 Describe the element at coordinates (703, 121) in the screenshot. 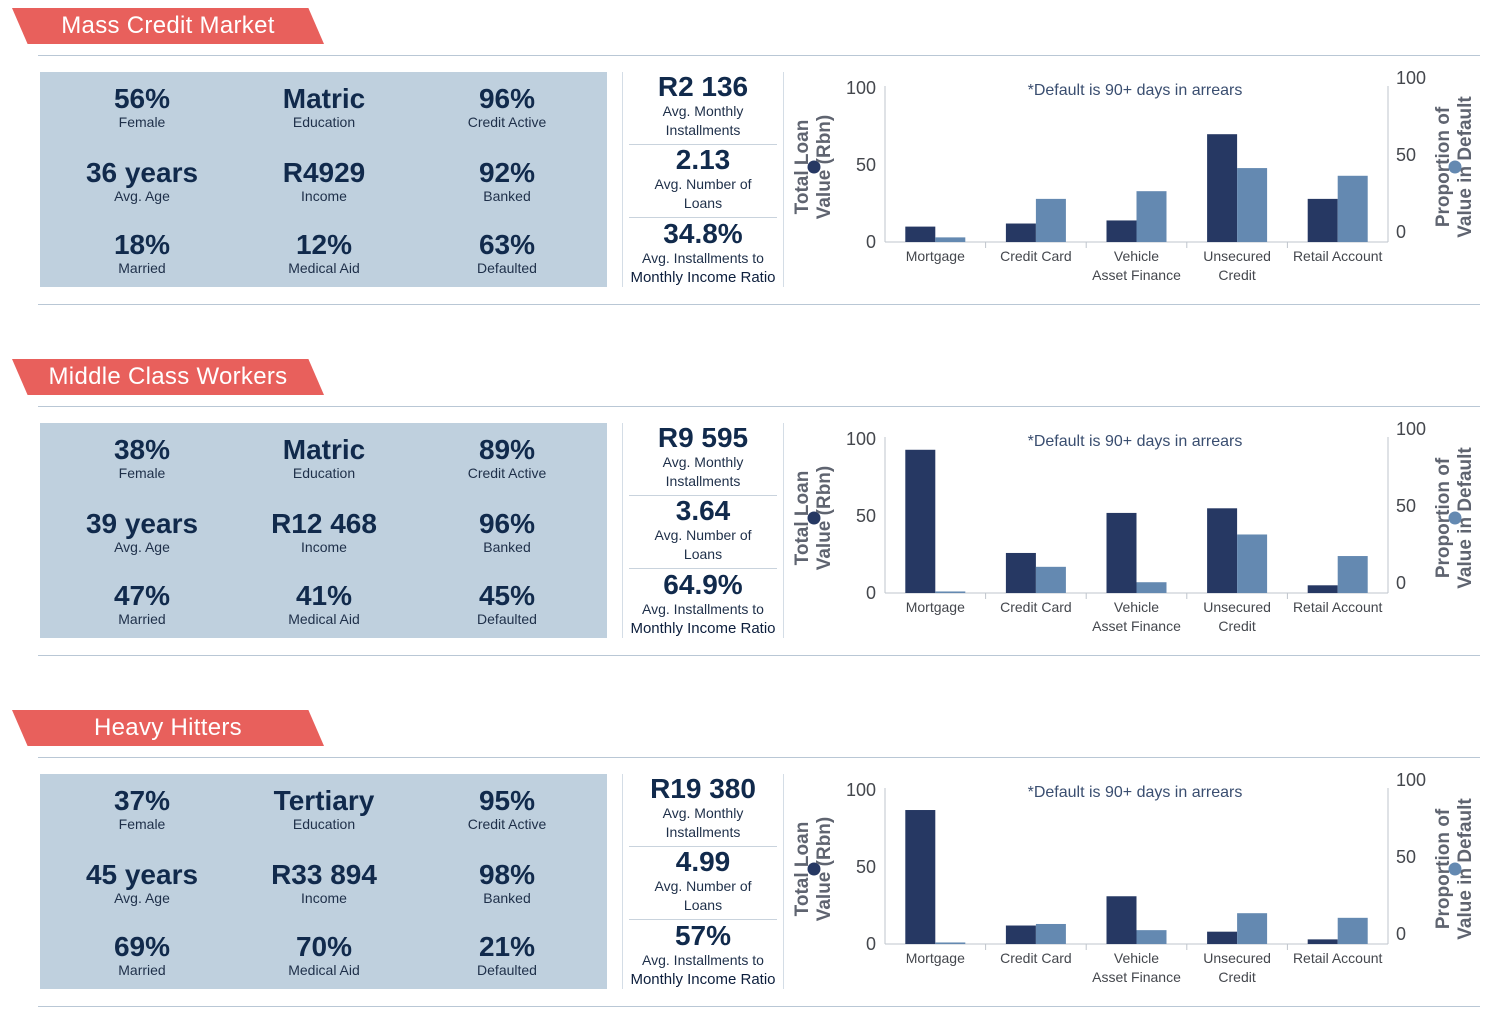

I see `metric-label: Avg. Monthly Installments` at that location.